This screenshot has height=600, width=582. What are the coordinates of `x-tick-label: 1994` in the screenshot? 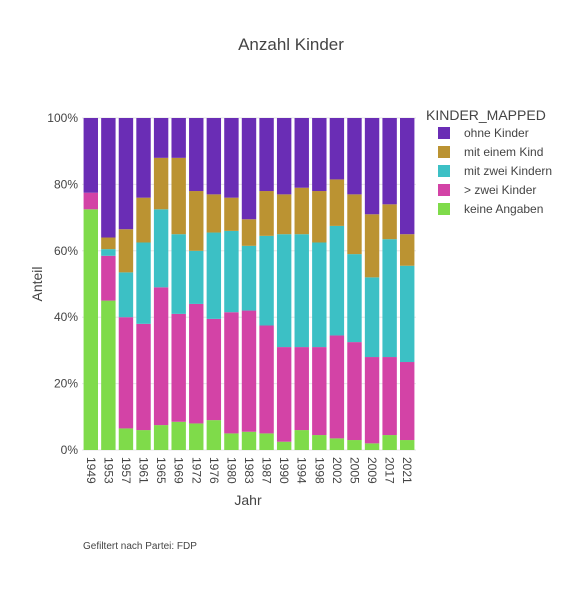 It's located at (302, 470).